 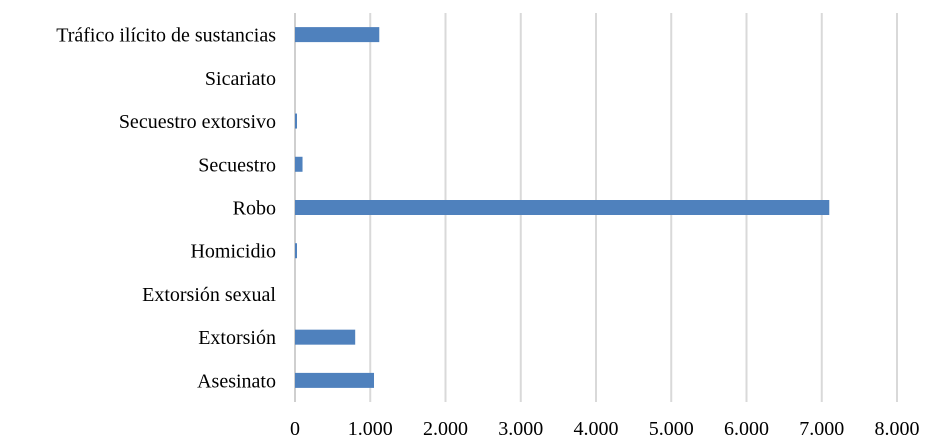 I want to click on category-label: Secuestro, so click(x=237, y=165).